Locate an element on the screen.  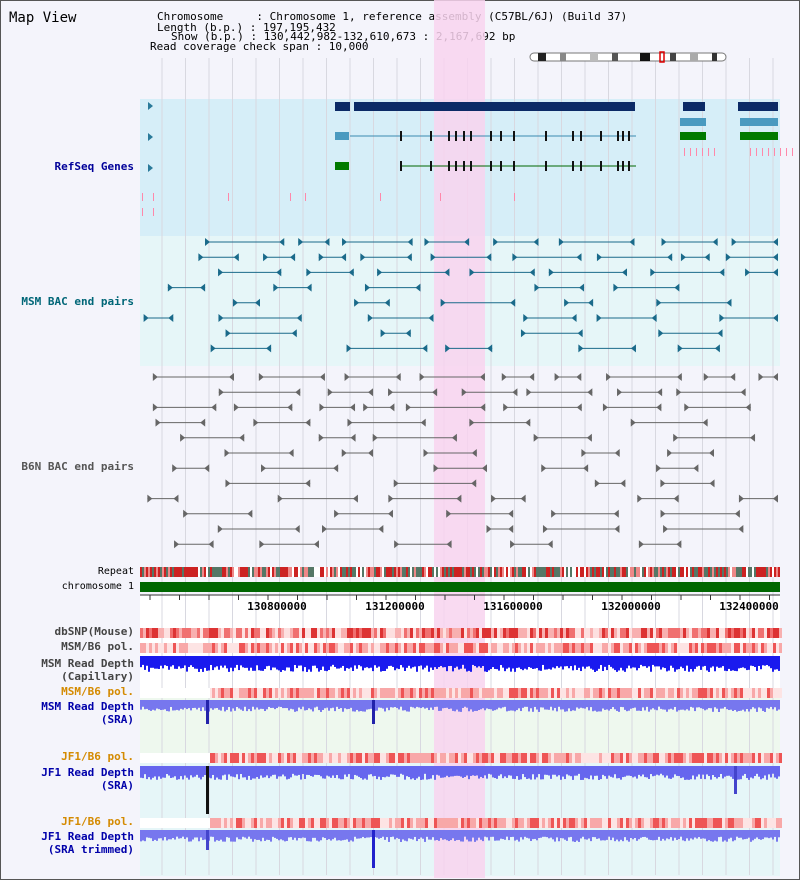
b6n-bac-label: B6N BAC end pairs is located at coordinates (77, 466).